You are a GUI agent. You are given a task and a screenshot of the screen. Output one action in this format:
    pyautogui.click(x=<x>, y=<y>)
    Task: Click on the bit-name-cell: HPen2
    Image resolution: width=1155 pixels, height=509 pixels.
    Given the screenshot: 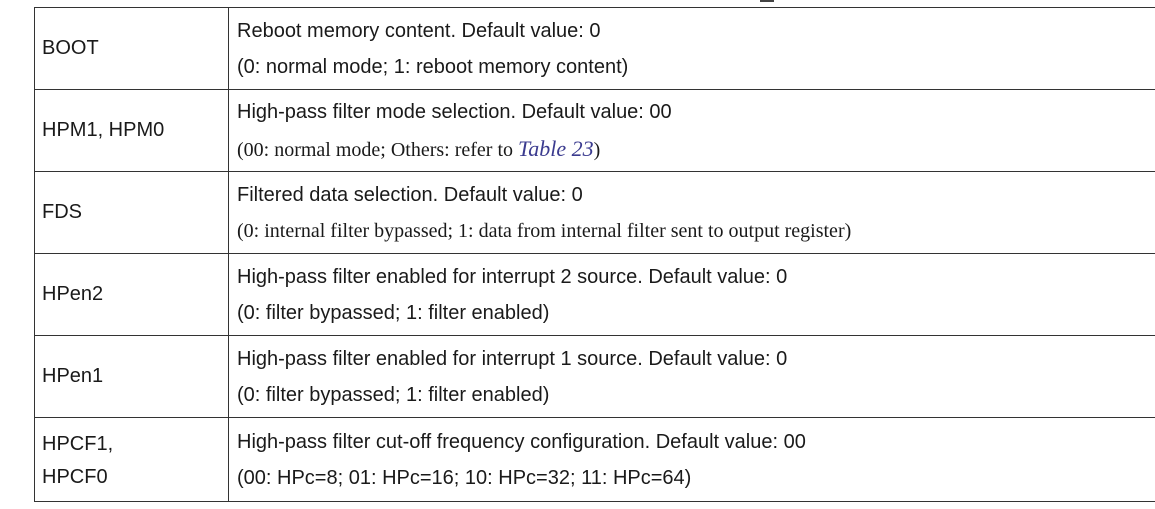 What is the action you would take?
    pyautogui.click(x=131, y=294)
    